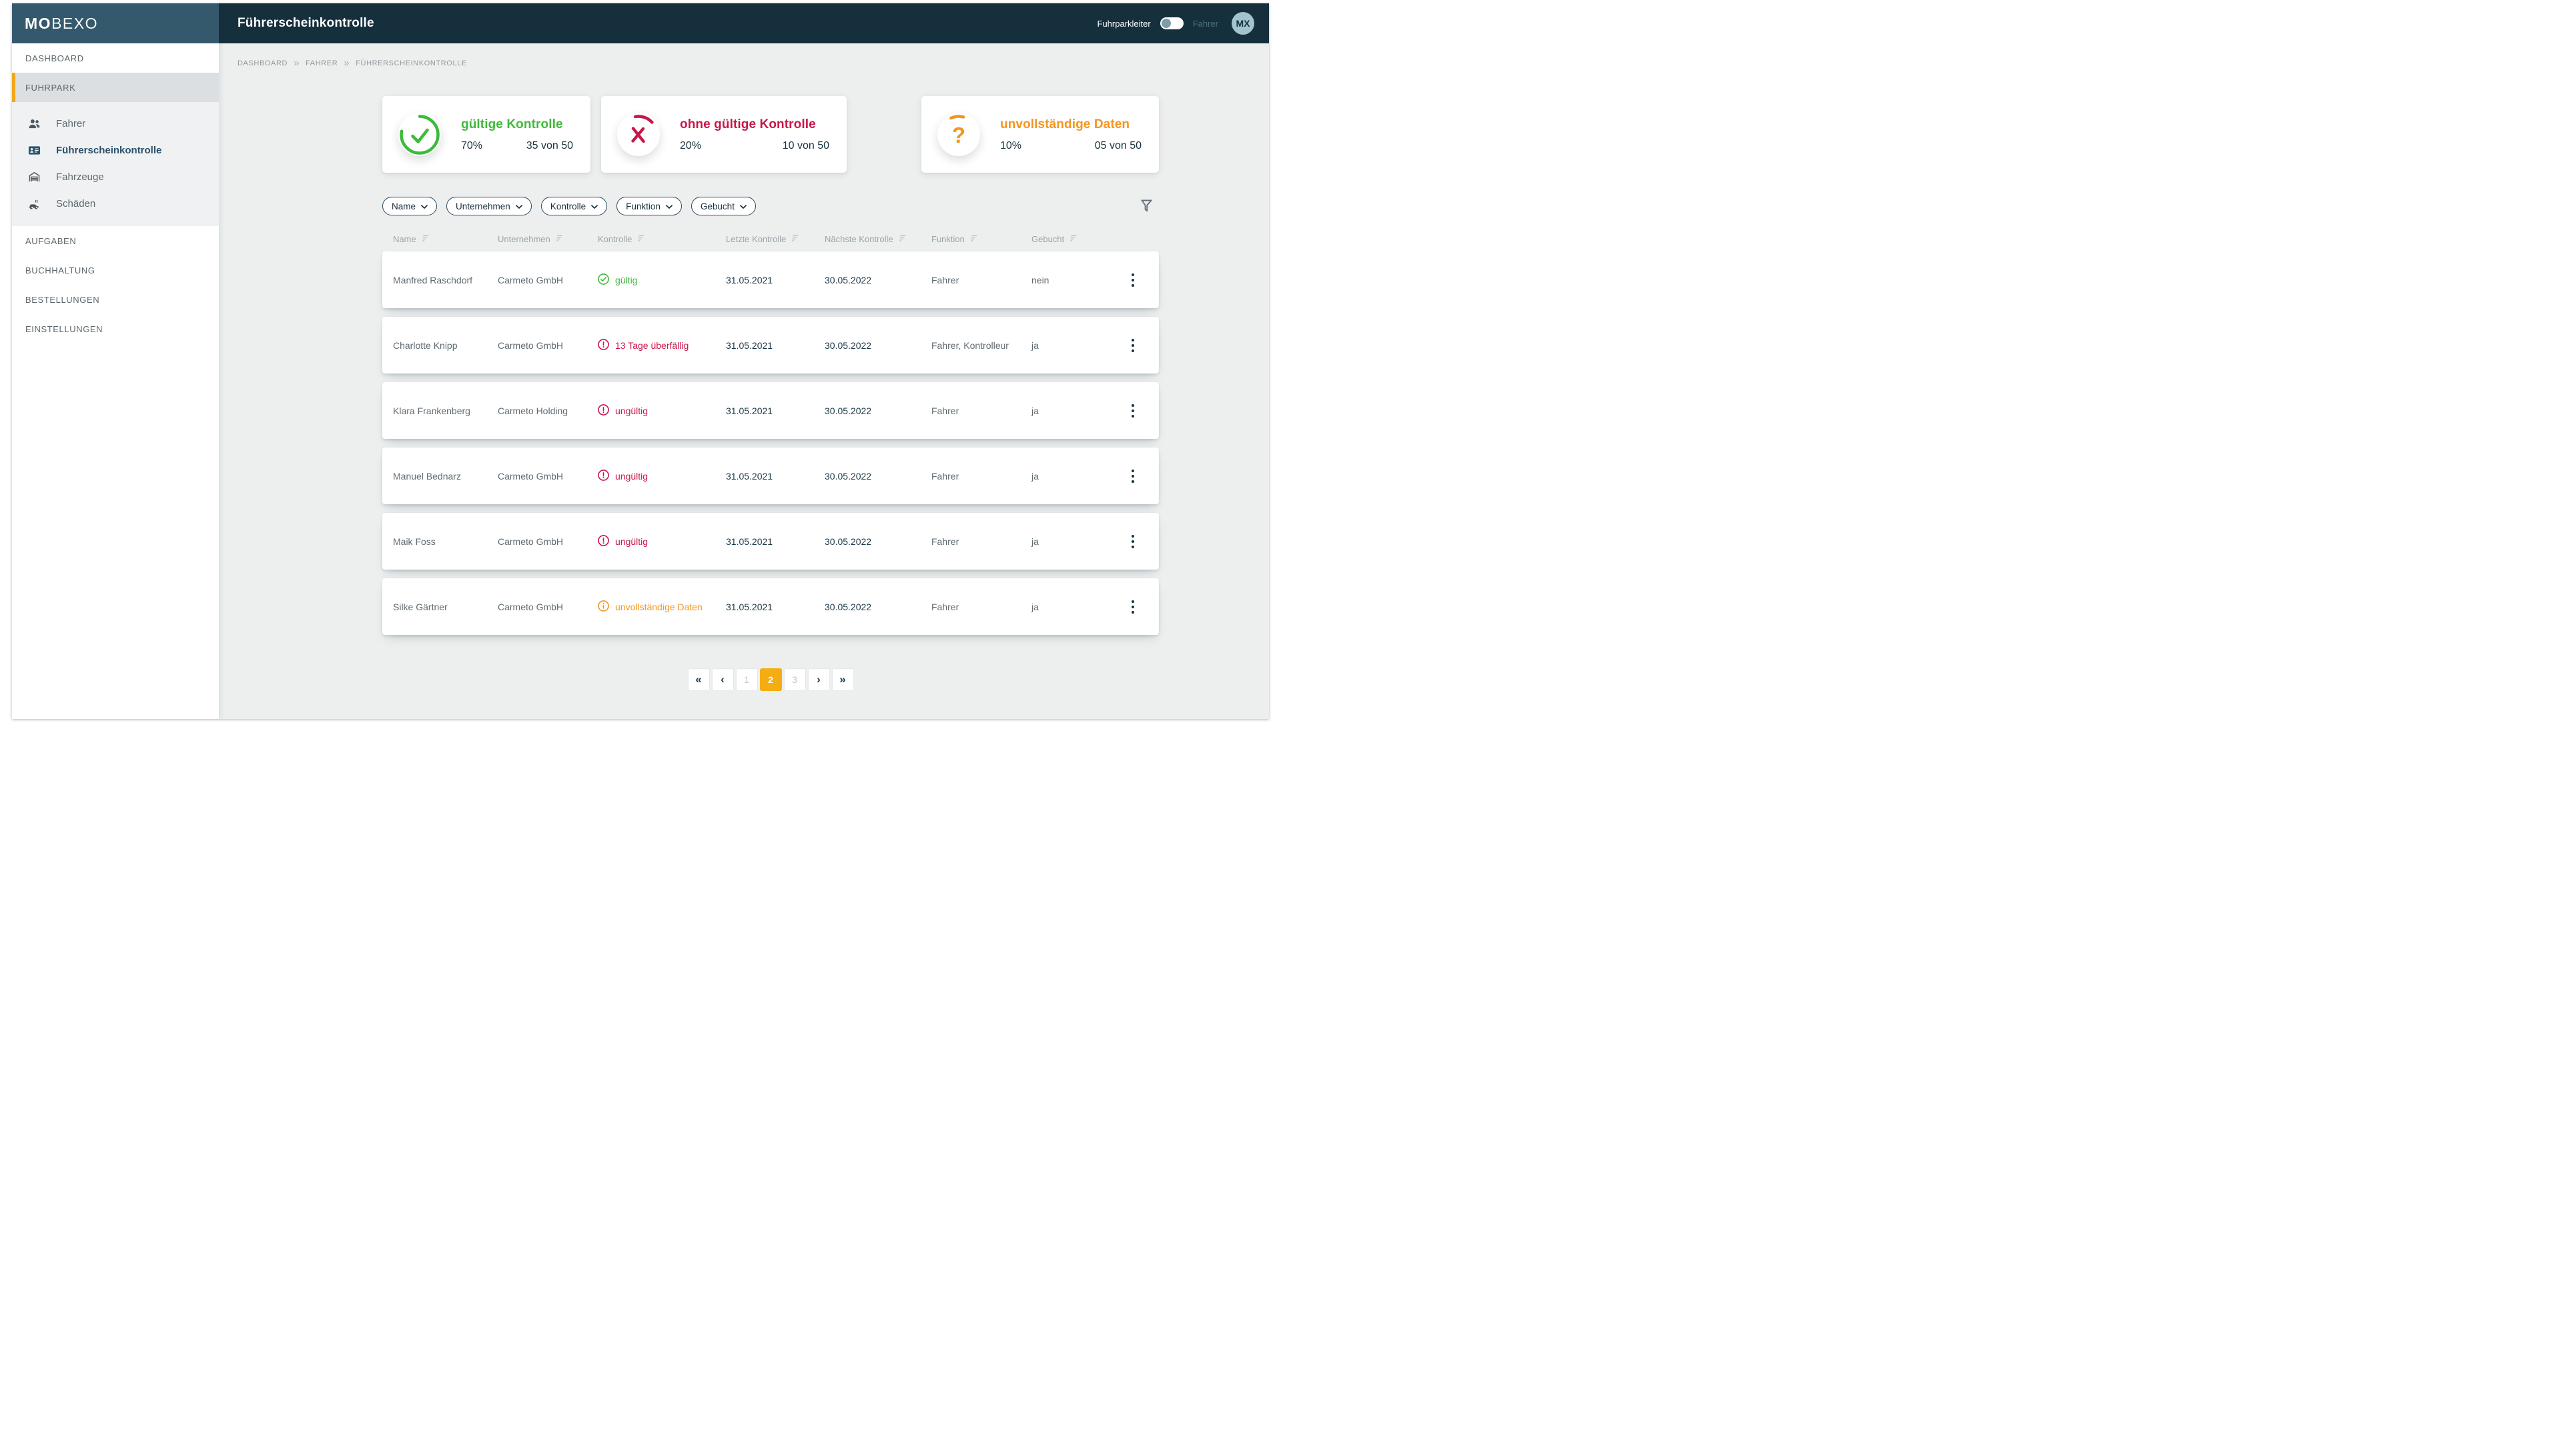 The image size is (2562, 1456). I want to click on column-header-label: Kontrolle, so click(615, 239).